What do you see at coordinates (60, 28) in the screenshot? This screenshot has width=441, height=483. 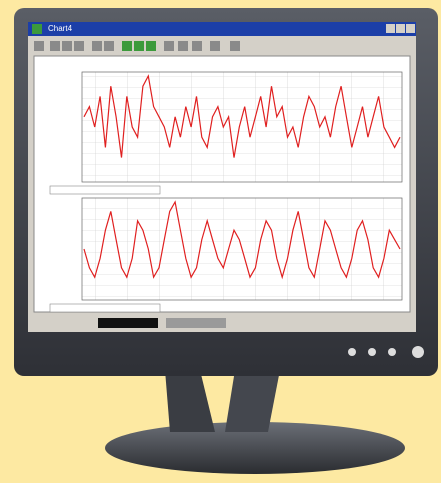 I see `window-title: Chart4` at bounding box center [60, 28].